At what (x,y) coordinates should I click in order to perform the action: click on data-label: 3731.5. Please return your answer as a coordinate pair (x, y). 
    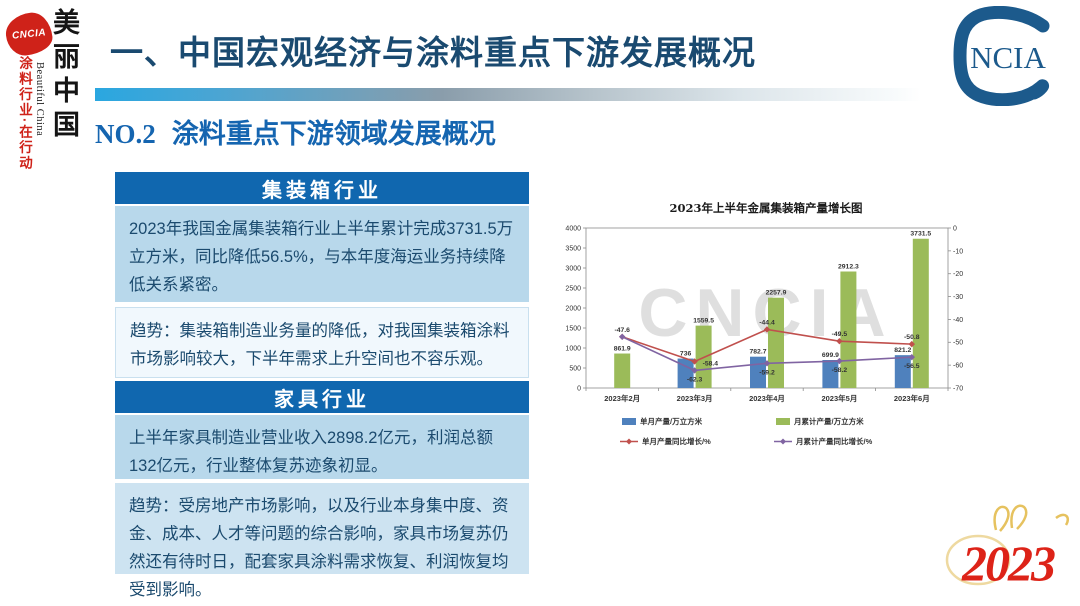
    Looking at the image, I should click on (920, 234).